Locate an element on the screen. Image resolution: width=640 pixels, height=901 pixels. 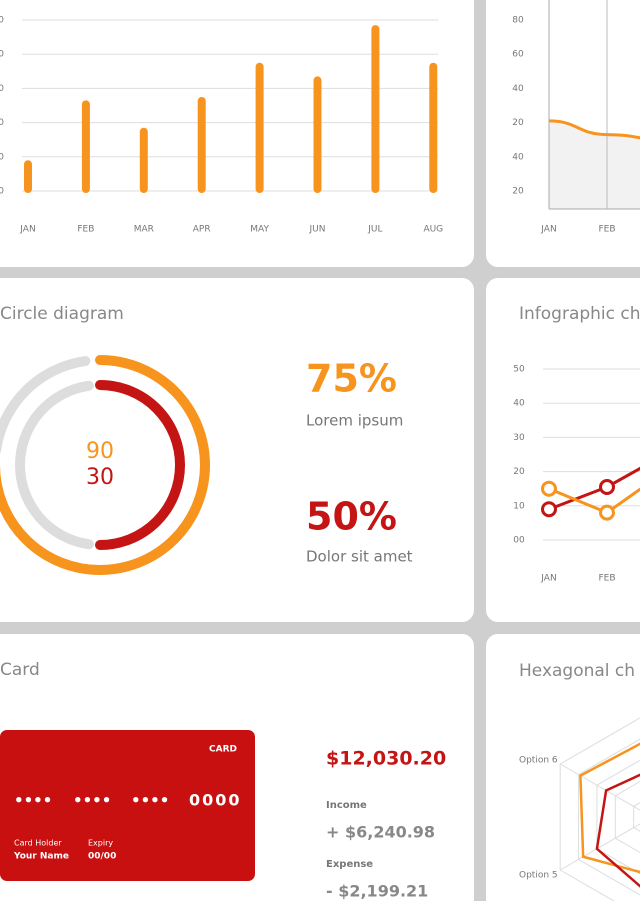
x-tick-label: APR is located at coordinates (202, 230).